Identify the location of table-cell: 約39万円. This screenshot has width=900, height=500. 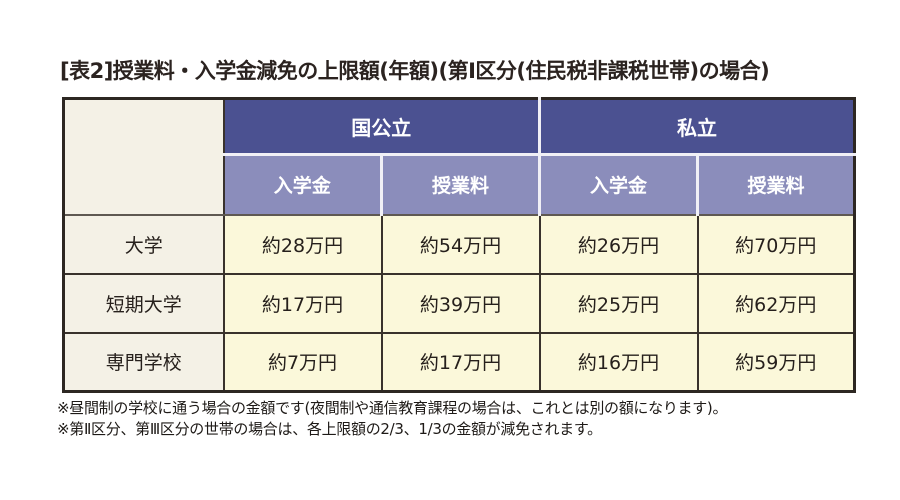
(460, 303).